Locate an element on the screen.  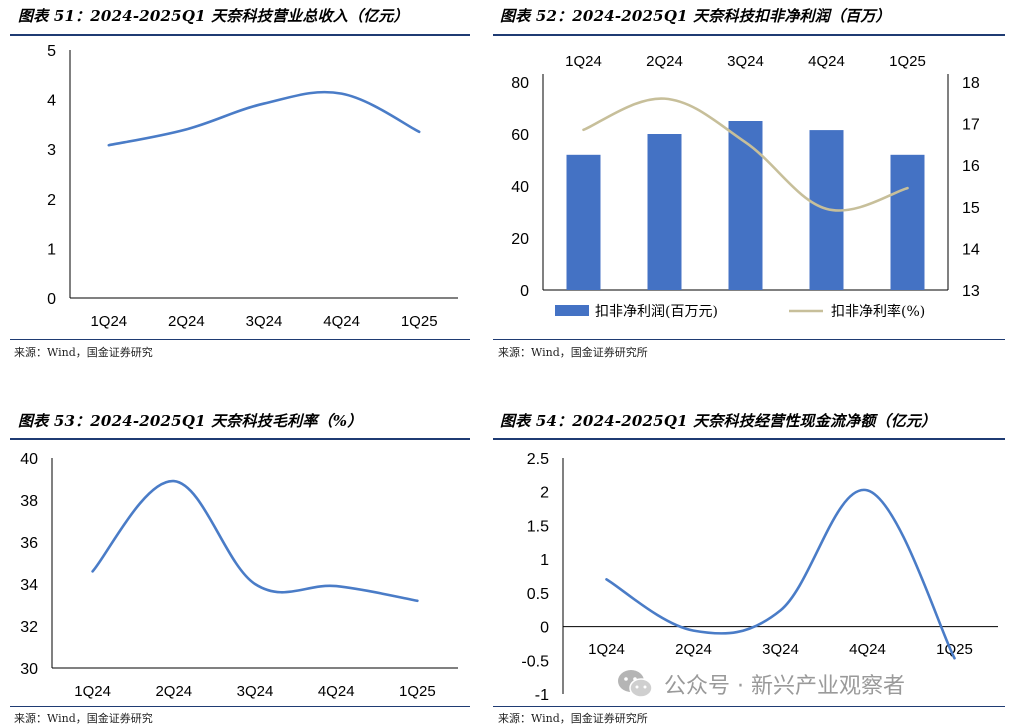
chart-title-net-profit: 图表 52：2024-2025Q1 天奈科技扣非净利润（百万） is located at coordinates (695, 16).